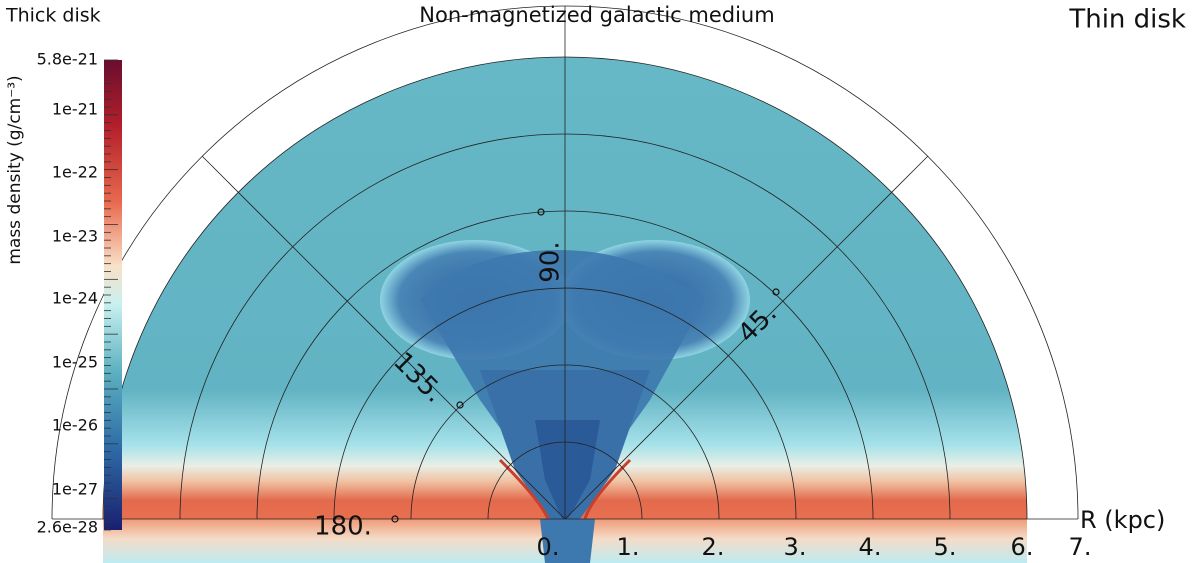  Describe the element at coordinates (1127, 20) in the screenshot. I see `right-title: Thin disk` at that location.